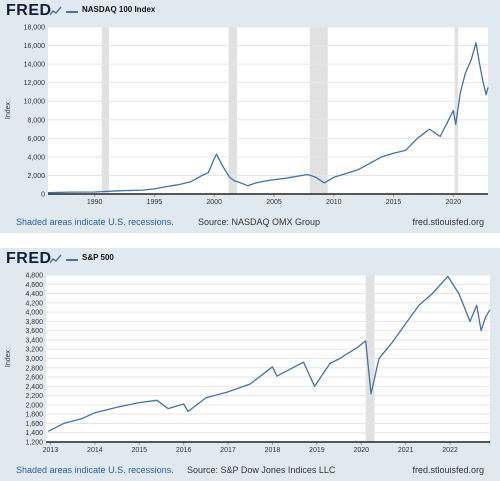  I want to click on x-tick-label: 2022, so click(450, 450).